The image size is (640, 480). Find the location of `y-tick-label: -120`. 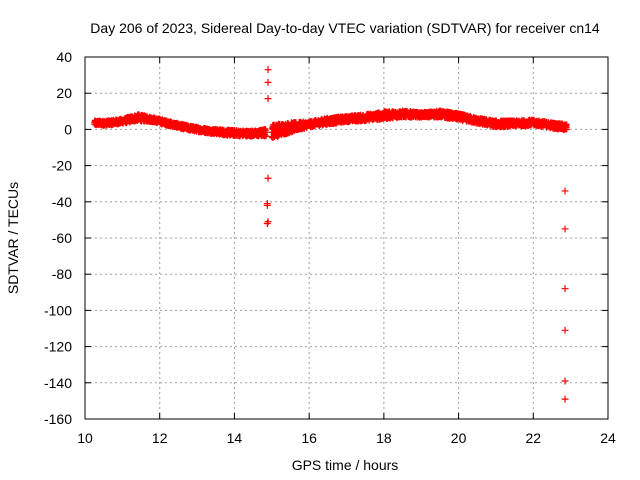

y-tick-label: -120 is located at coordinates (58, 347).